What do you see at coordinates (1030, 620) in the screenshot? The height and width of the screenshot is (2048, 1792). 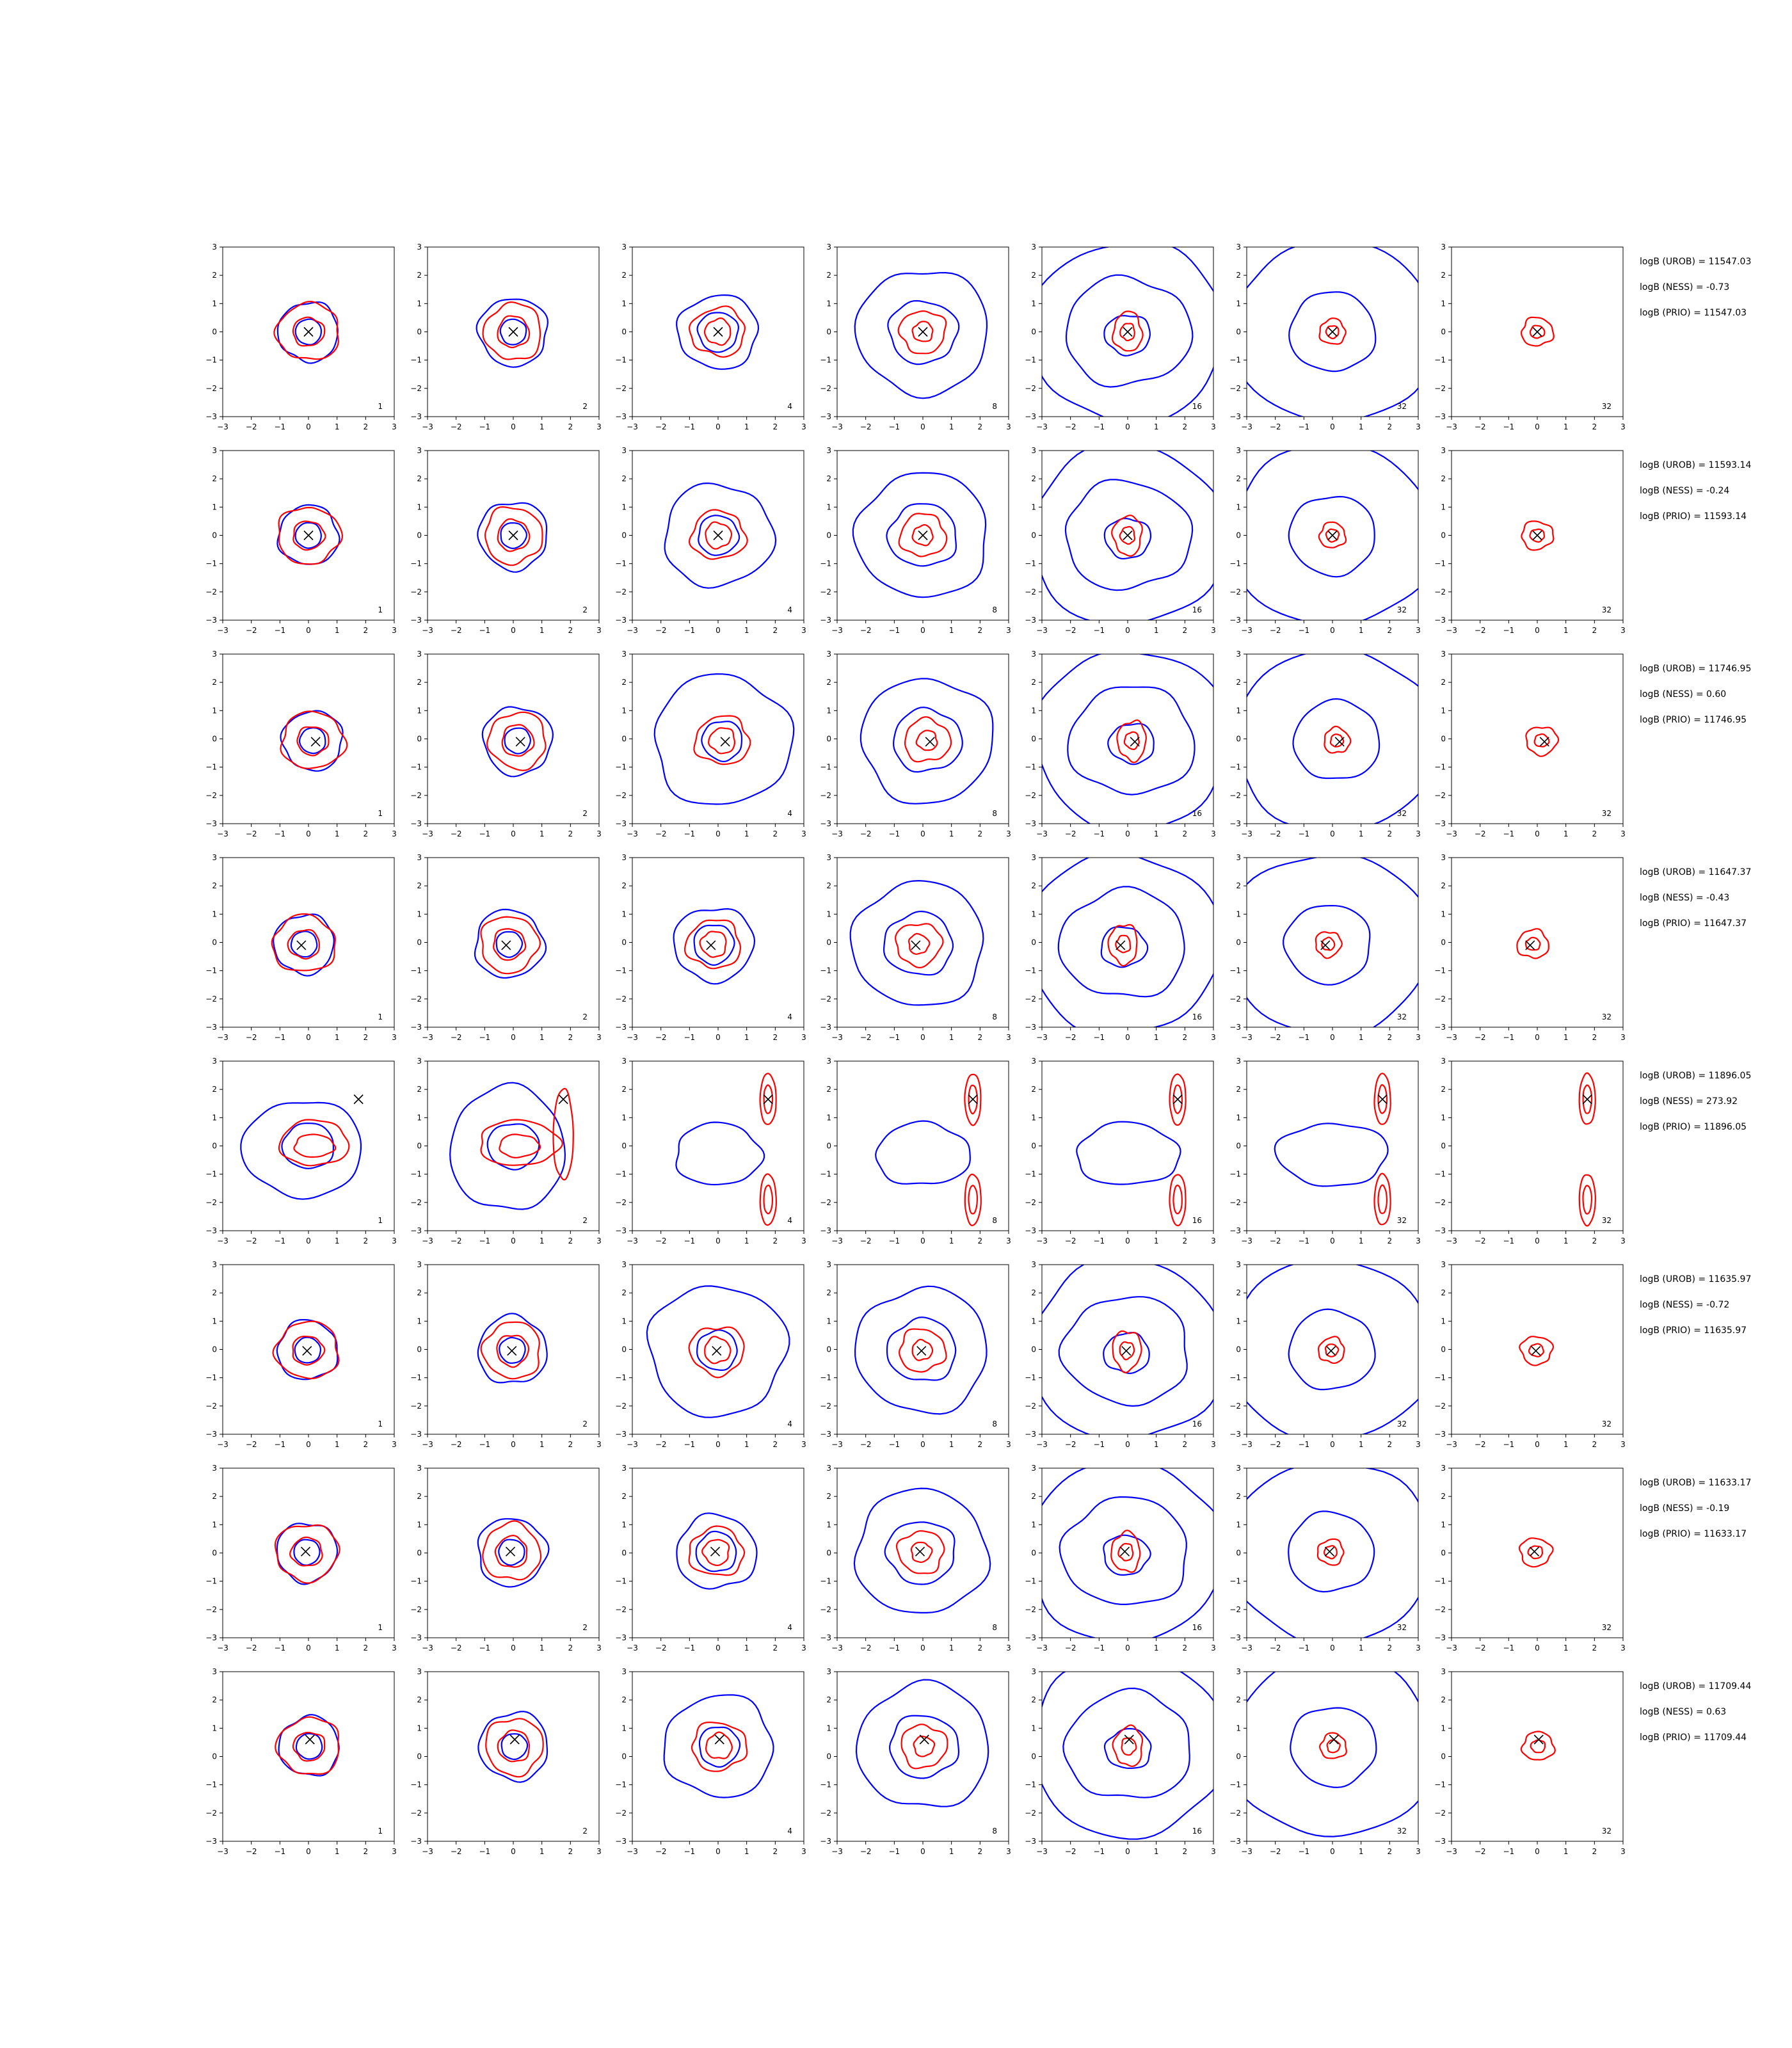 I see `y-tick-label: −3` at bounding box center [1030, 620].